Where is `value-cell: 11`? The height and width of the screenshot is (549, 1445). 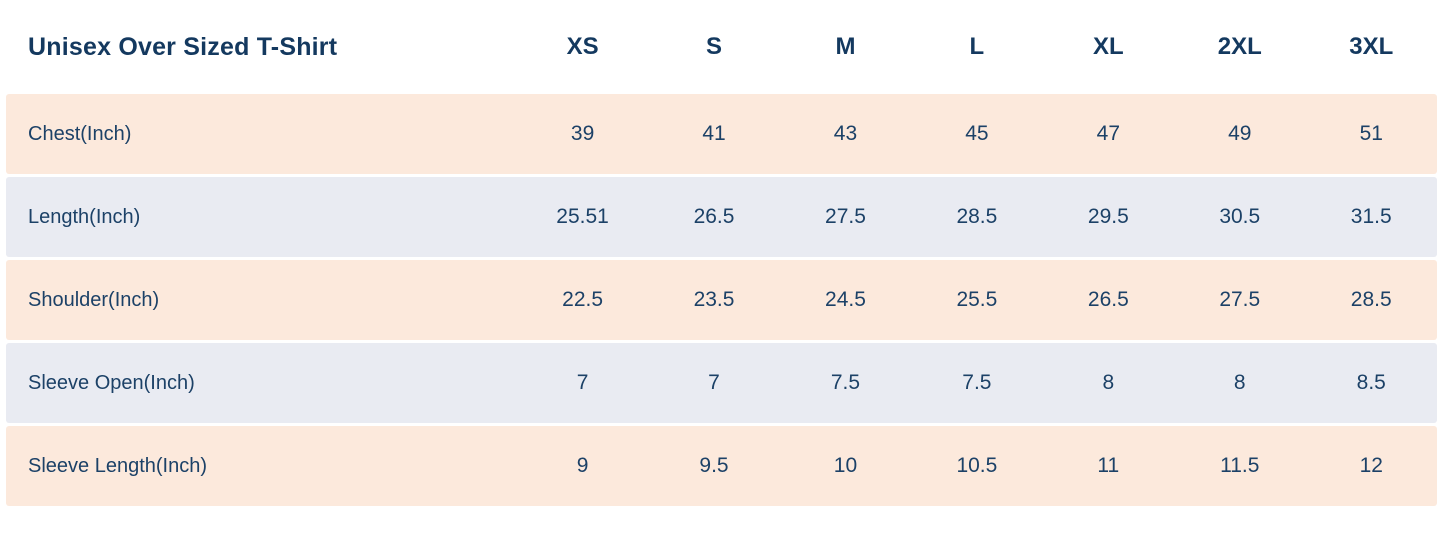 value-cell: 11 is located at coordinates (1108, 466).